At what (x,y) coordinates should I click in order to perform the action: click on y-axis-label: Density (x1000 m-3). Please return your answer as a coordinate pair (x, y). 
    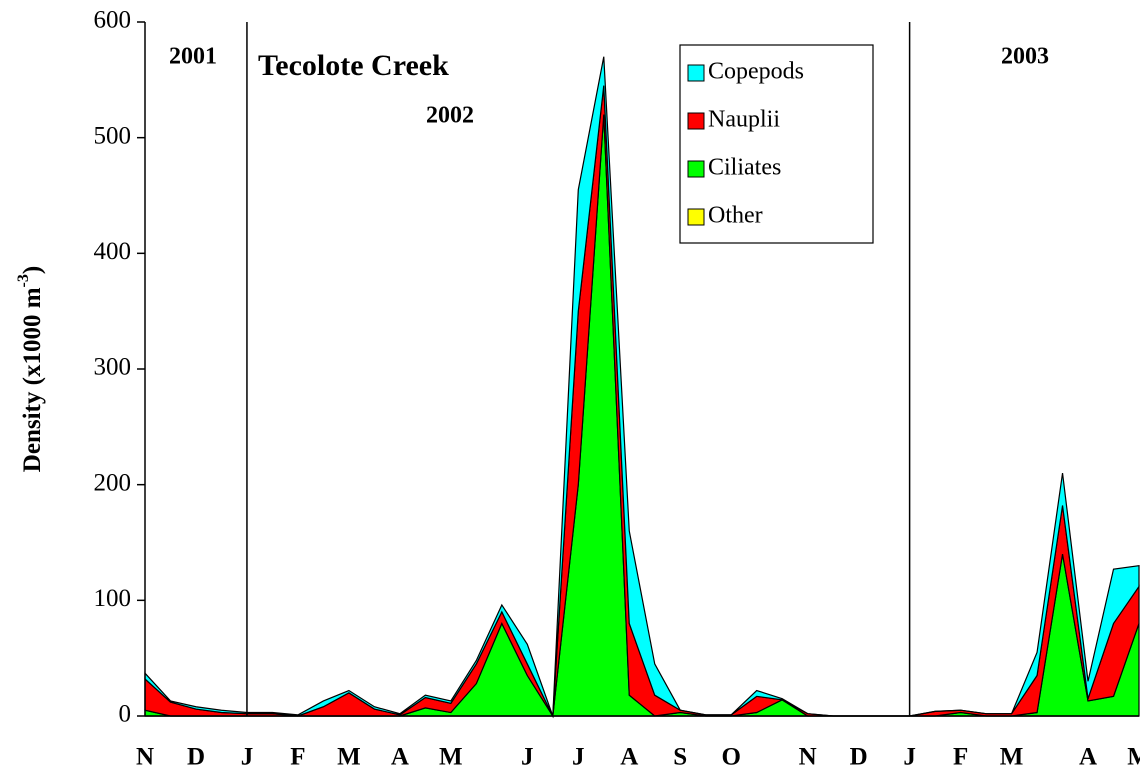
    Looking at the image, I should click on (30, 369).